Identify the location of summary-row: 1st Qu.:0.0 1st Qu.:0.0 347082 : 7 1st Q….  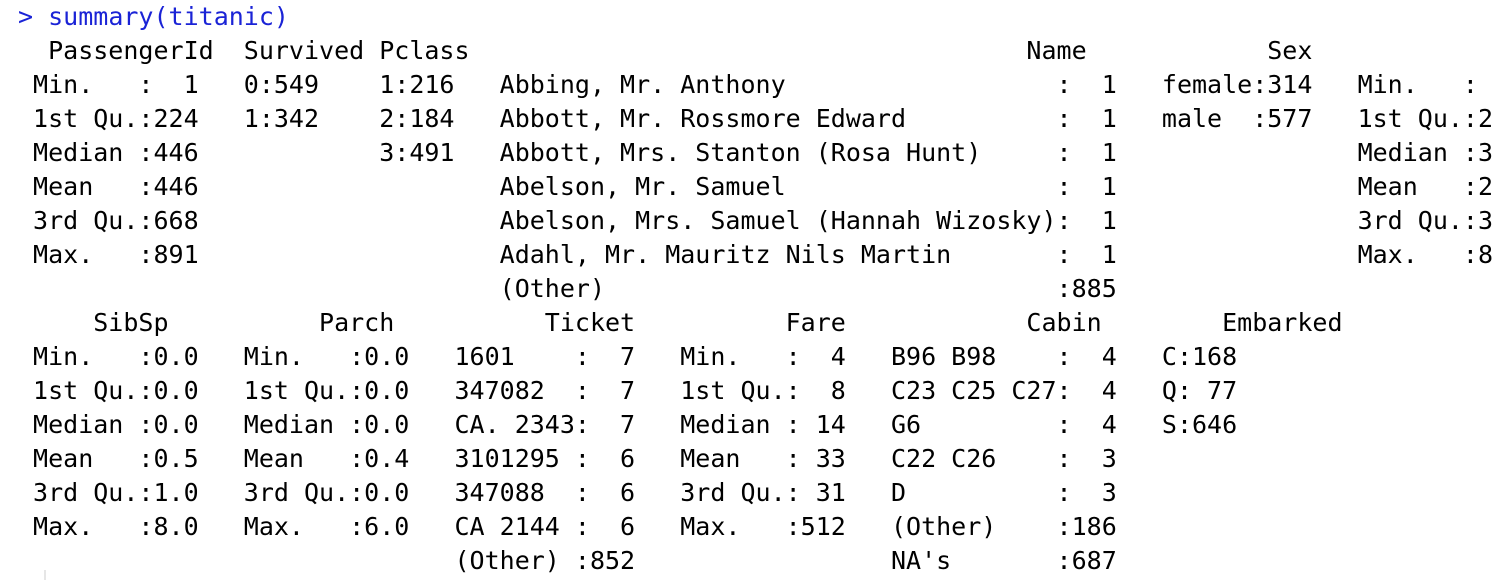
(650, 390).